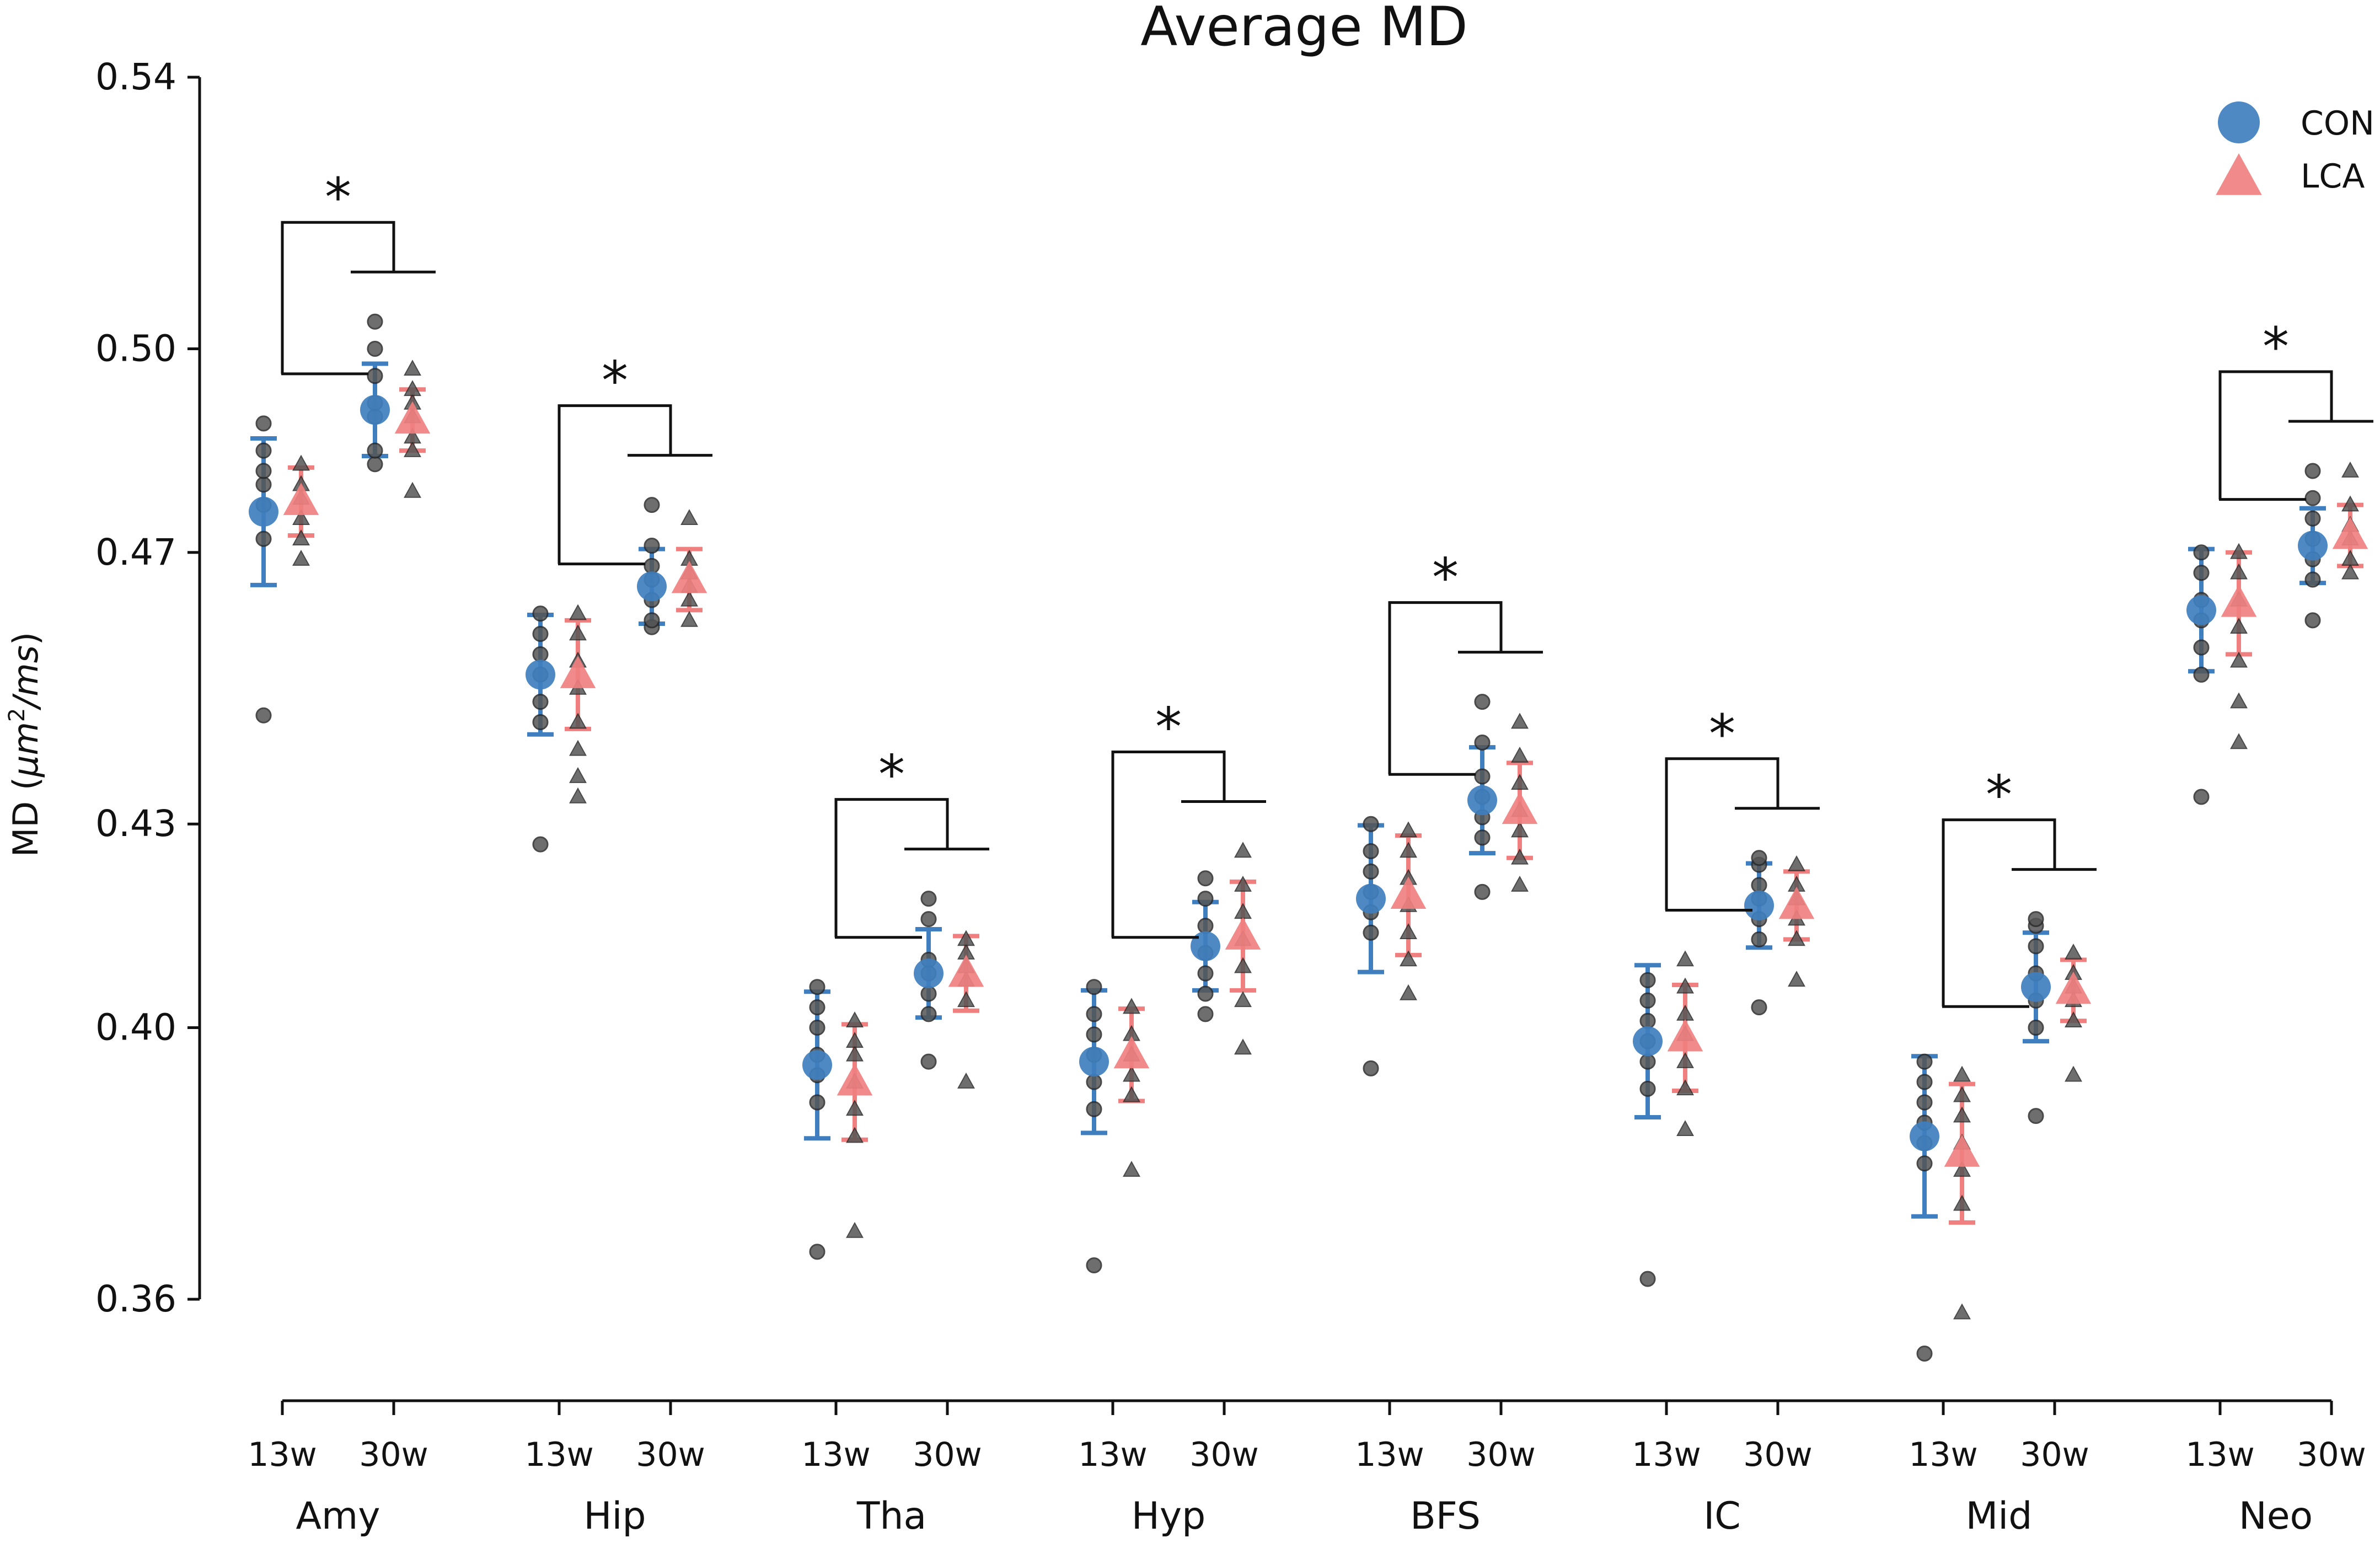  I want to click on significance-star: *, so click(1999, 795).